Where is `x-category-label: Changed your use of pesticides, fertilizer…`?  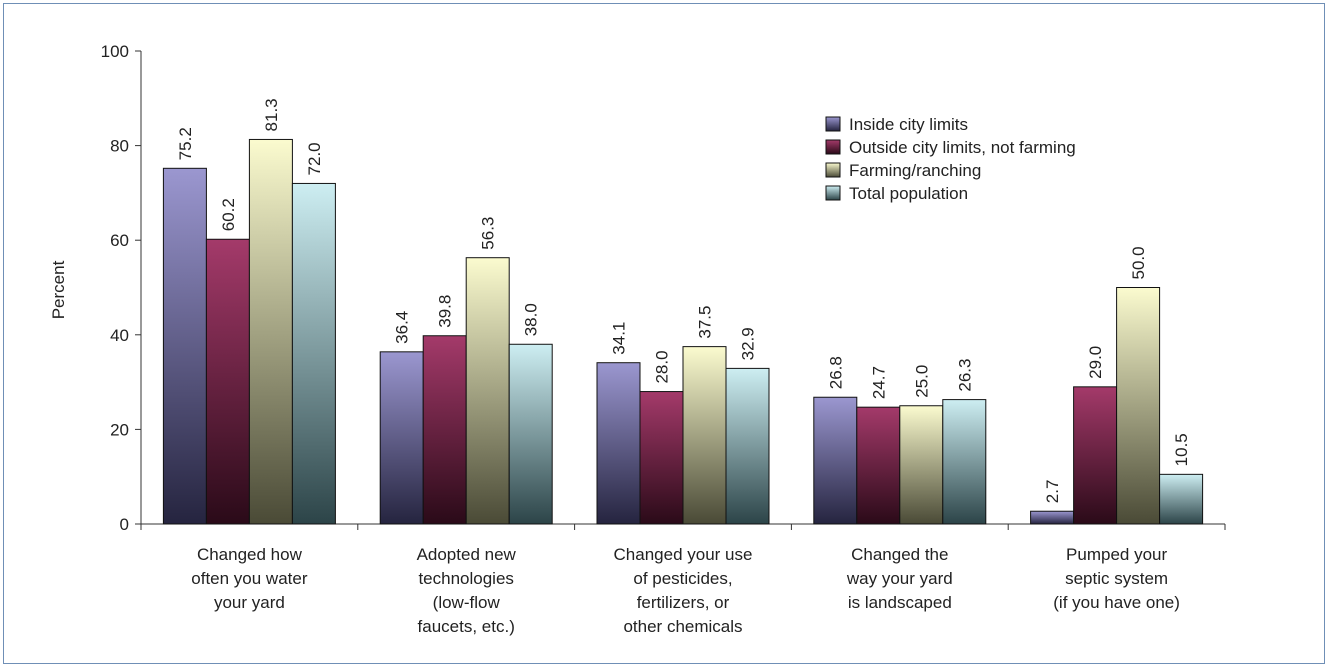
x-category-label: Changed your use of pesticides, fertilizer… is located at coordinates (683, 590).